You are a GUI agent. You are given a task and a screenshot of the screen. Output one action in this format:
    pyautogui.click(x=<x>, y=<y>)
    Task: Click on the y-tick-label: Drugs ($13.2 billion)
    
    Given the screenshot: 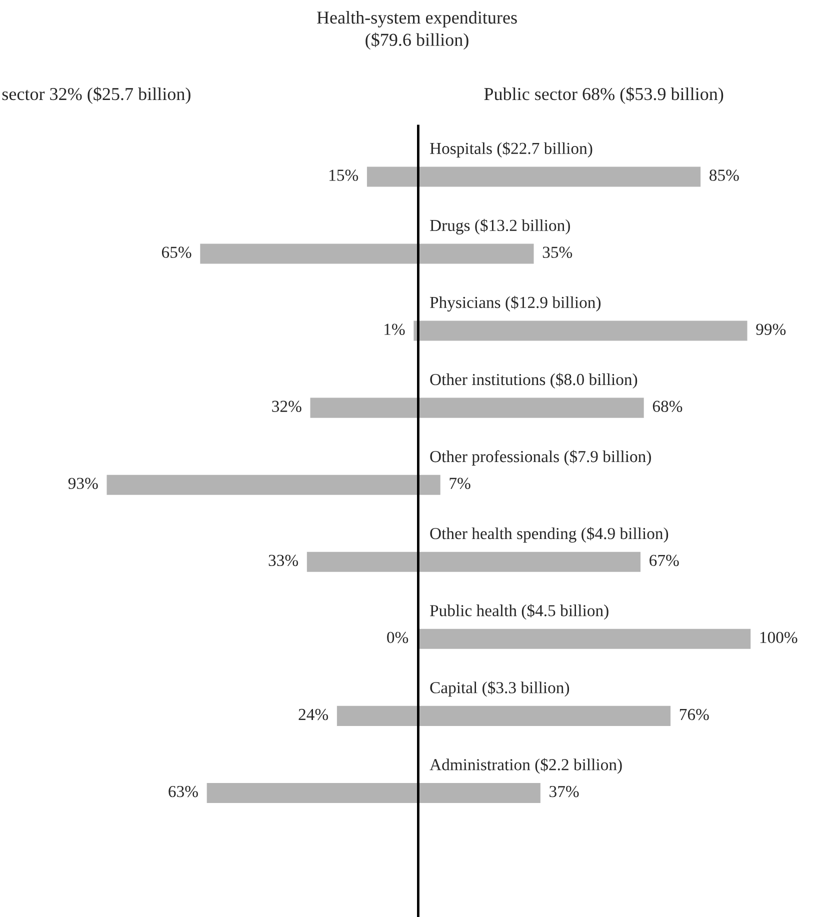 What is the action you would take?
    pyautogui.click(x=500, y=226)
    